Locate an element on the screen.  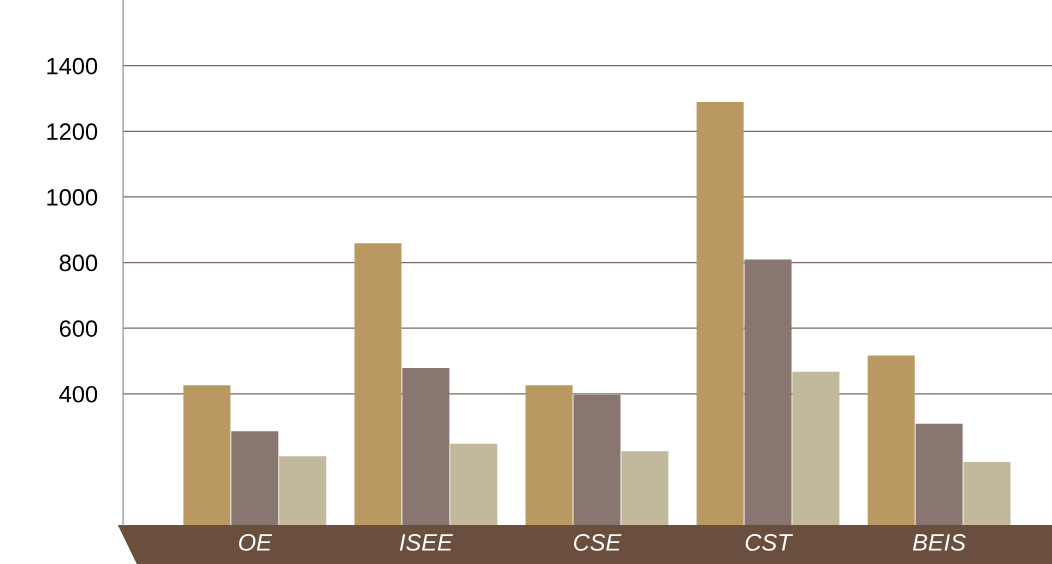
y-tick-label: 400 is located at coordinates (78, 394).